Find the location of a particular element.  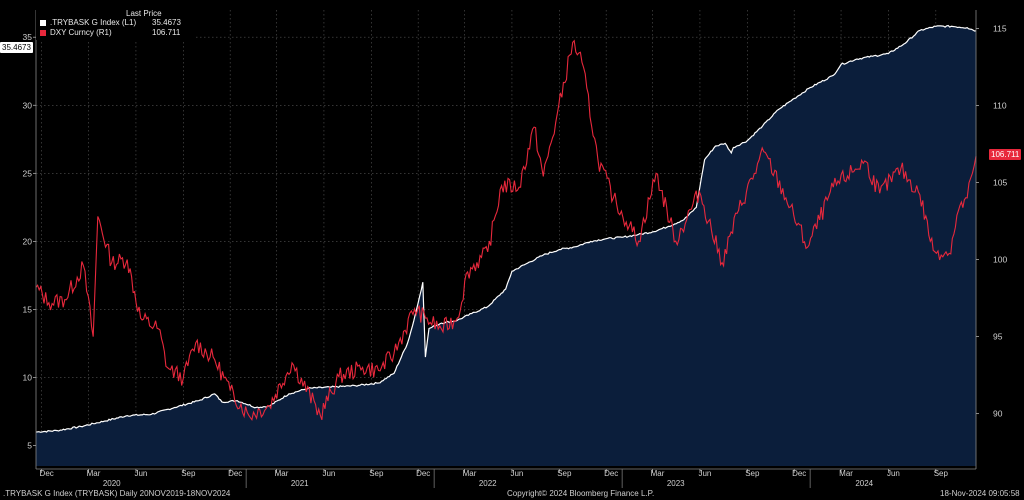

right-axis-tick-label: 90 is located at coordinates (998, 414).